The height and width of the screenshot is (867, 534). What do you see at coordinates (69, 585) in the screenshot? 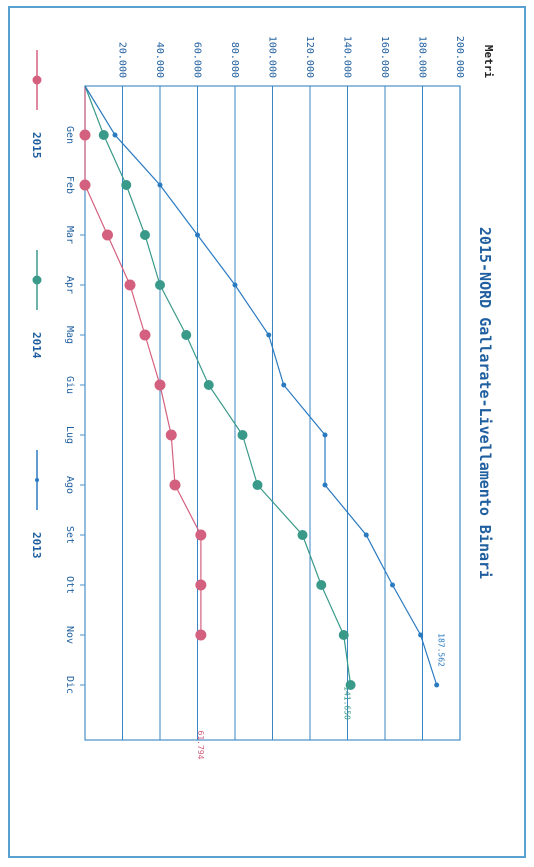
I see `x-tick-label: Ott` at bounding box center [69, 585].